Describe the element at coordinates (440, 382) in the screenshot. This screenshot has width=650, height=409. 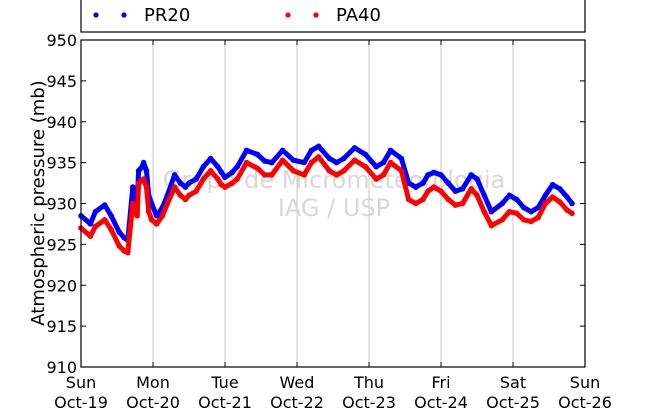
I see `x-tick-label-weekday: Fri` at that location.